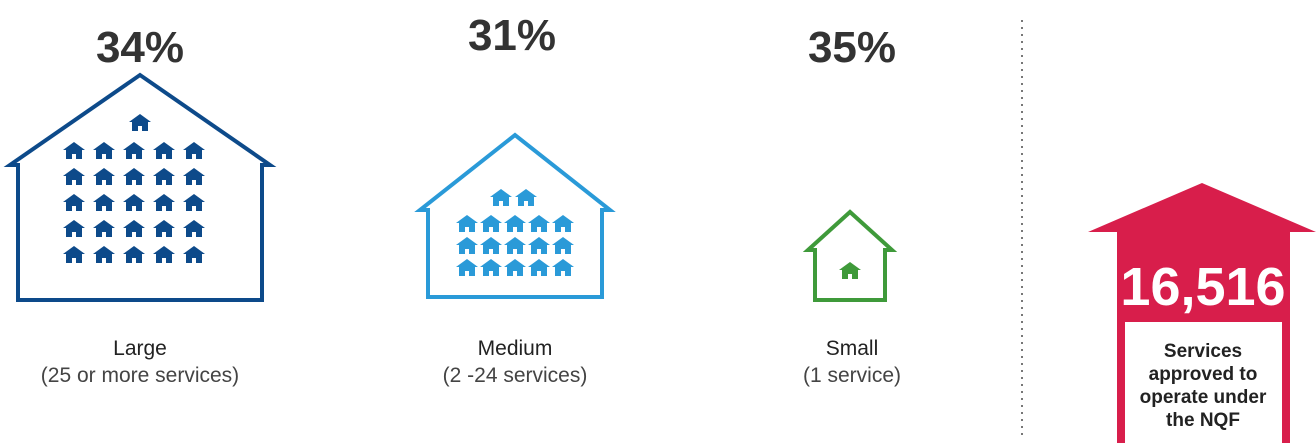 This screenshot has width=1316, height=443. Describe the element at coordinates (512, 35) in the screenshot. I see `percent: 31%` at that location.